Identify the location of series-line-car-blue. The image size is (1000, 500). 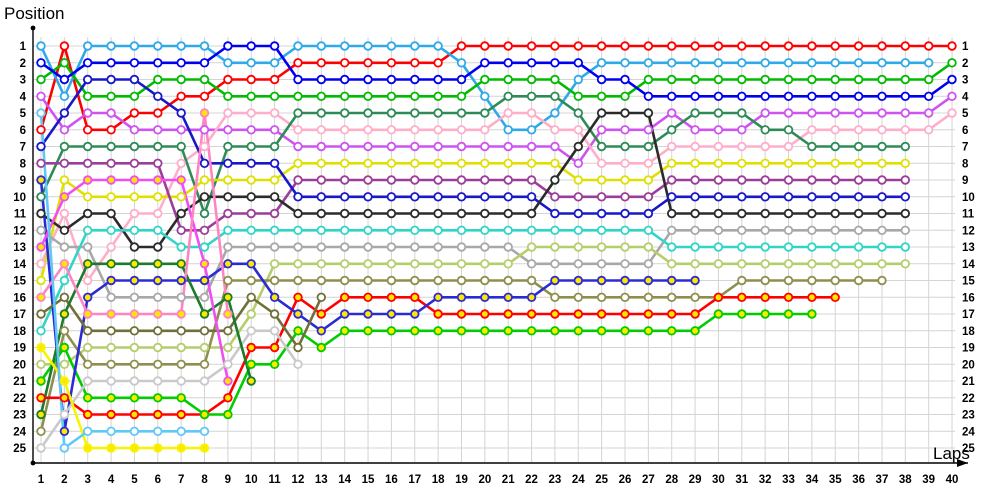
(496, 71).